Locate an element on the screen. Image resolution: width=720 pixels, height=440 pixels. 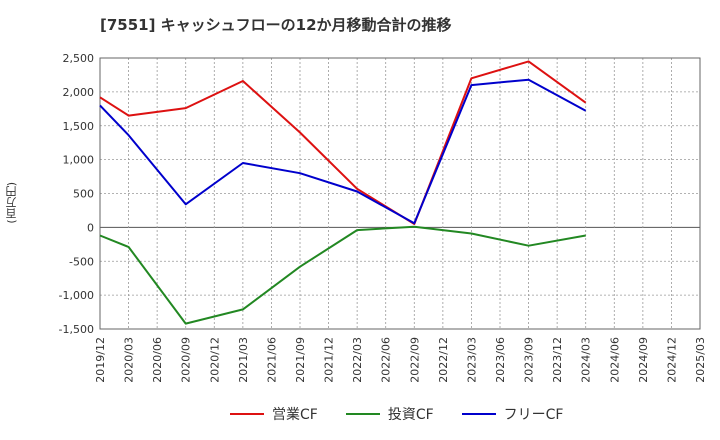
legend-item-operating-cf: 営業CF is located at coordinates (274, 414).